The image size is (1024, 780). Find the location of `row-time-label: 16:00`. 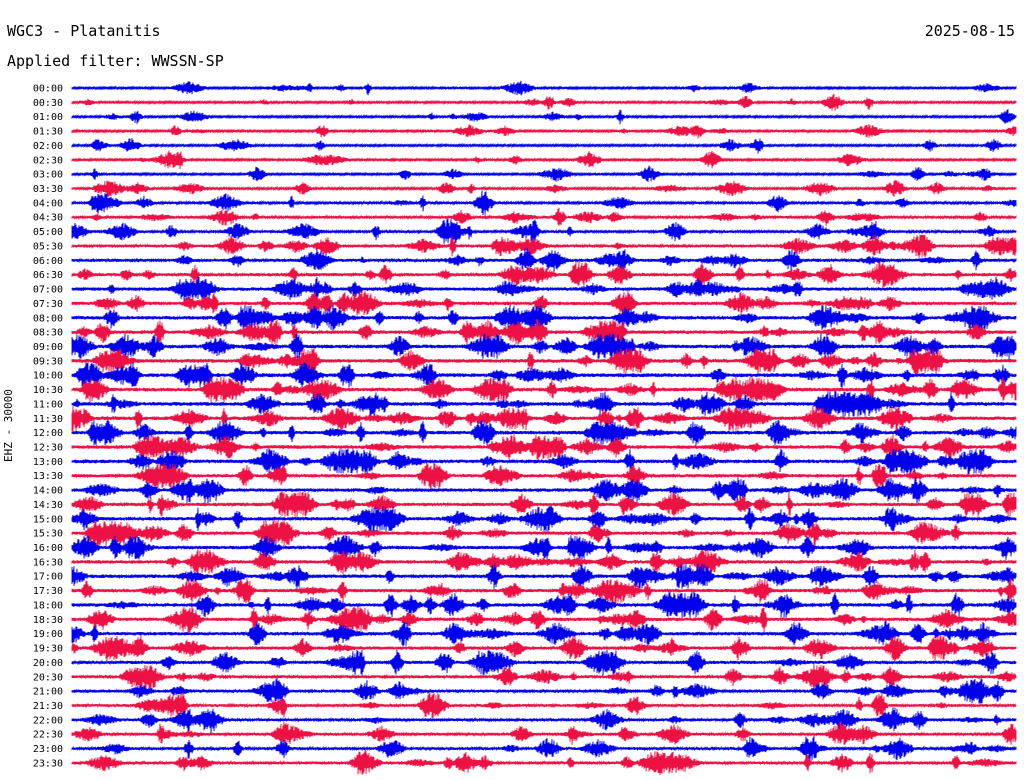

row-time-label: 16:00 is located at coordinates (48, 548).